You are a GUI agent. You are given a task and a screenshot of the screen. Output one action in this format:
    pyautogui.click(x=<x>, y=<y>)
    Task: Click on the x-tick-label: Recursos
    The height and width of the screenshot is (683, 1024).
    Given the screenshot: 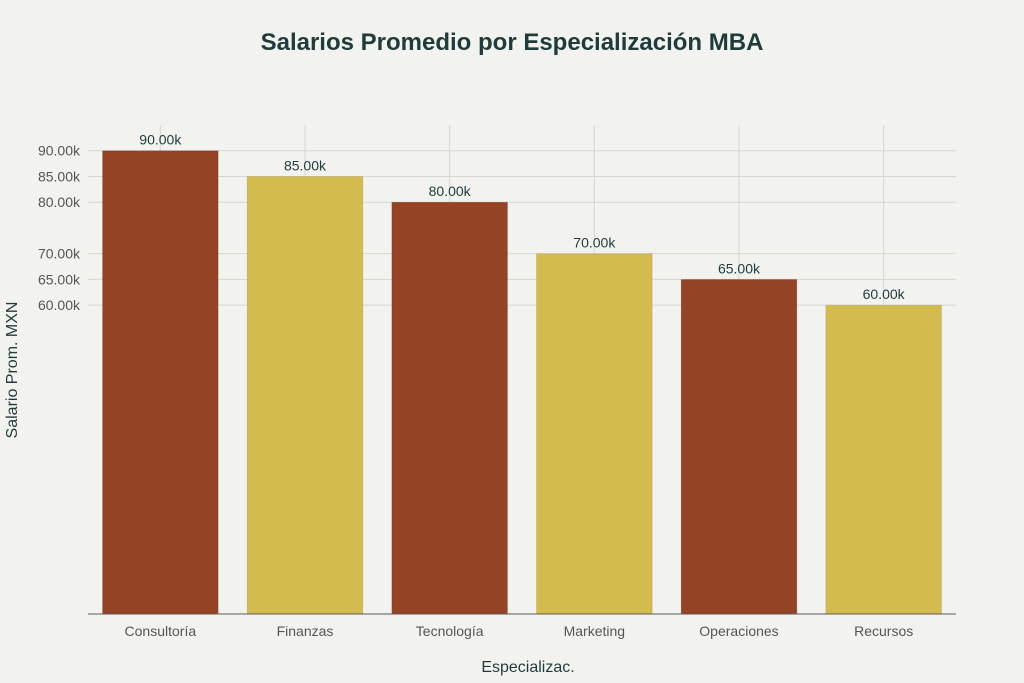 What is the action you would take?
    pyautogui.click(x=883, y=631)
    